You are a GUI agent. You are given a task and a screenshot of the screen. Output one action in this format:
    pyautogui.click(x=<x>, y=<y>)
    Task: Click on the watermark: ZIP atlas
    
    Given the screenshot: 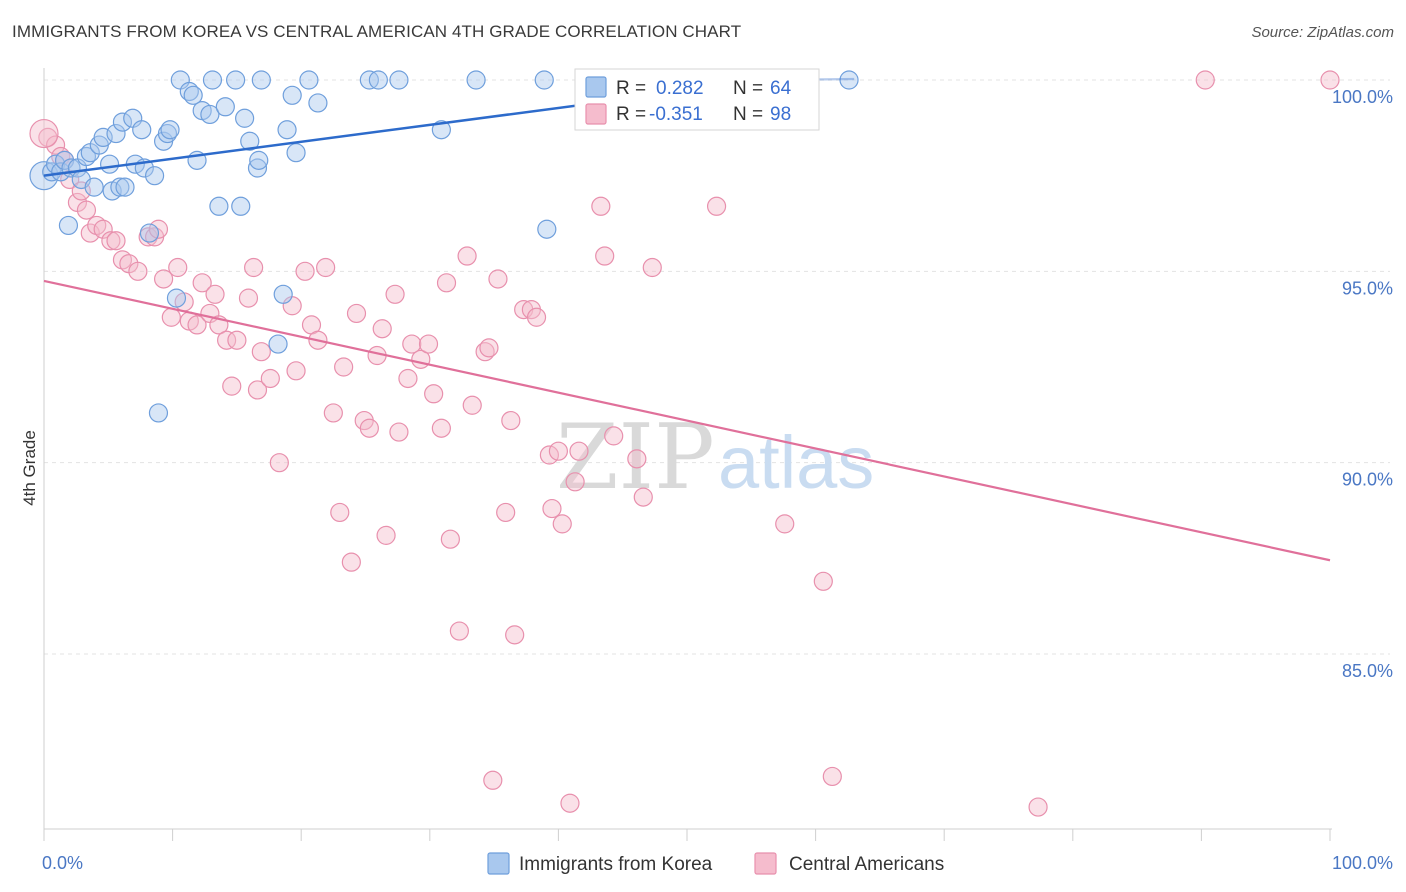 What is the action you would take?
    pyautogui.click(x=715, y=457)
    